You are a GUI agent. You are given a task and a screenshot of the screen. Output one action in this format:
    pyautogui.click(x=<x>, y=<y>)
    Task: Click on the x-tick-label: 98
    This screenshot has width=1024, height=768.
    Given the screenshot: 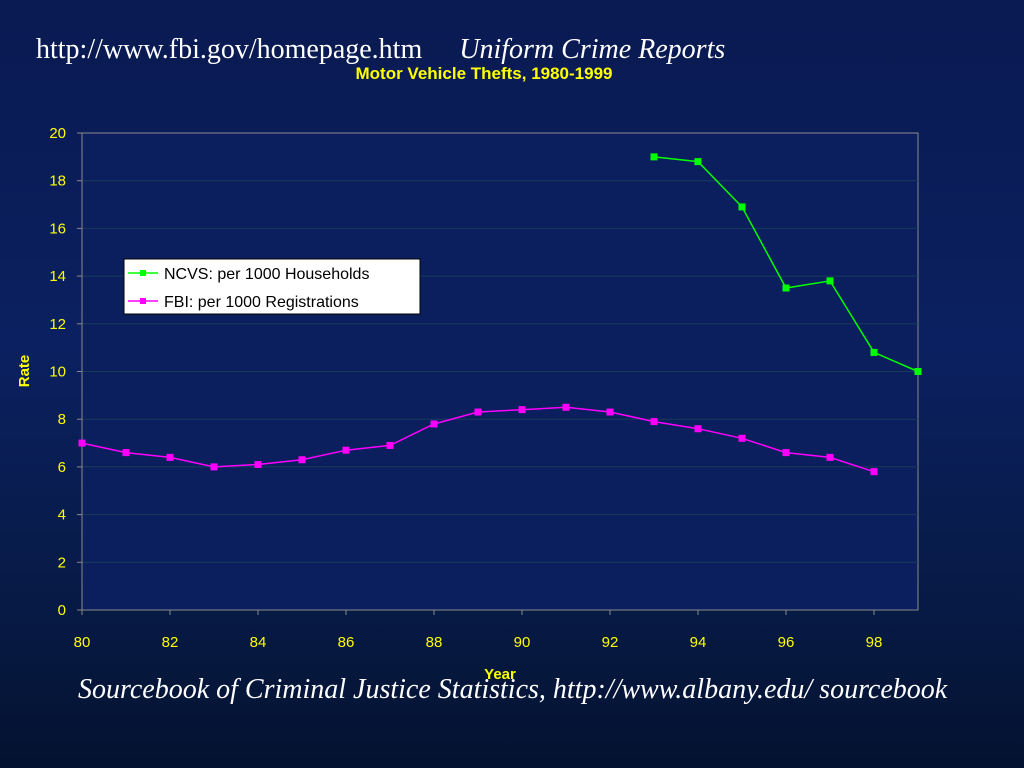 What is the action you would take?
    pyautogui.click(x=874, y=642)
    